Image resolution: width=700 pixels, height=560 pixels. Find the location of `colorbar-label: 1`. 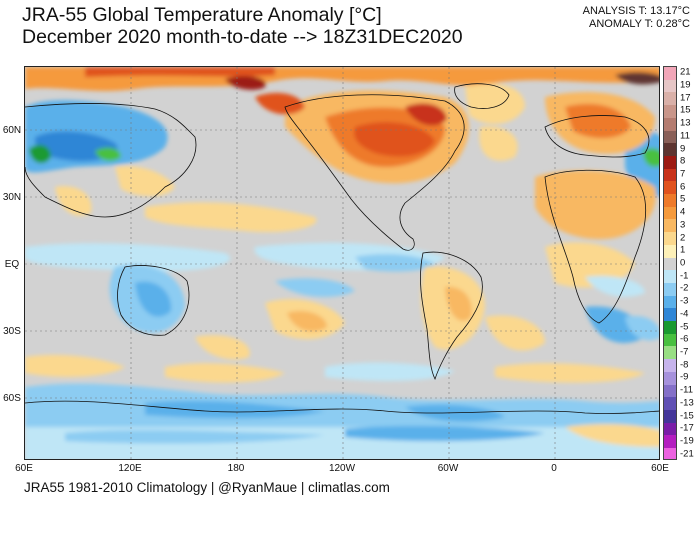

colorbar-label: 1 is located at coordinates (683, 250).